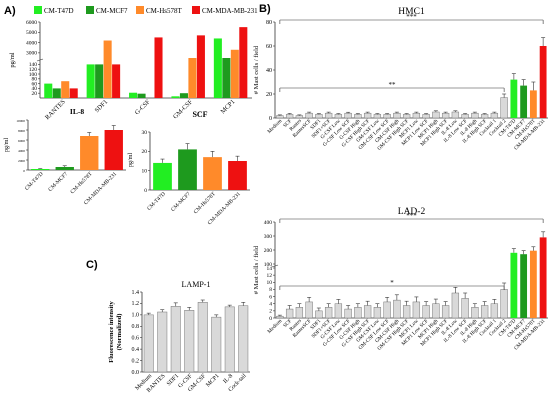 This screenshot has height=413, width=550. I want to click on a-il8-x-tick-label: CM-MCF7, so click(58, 182).